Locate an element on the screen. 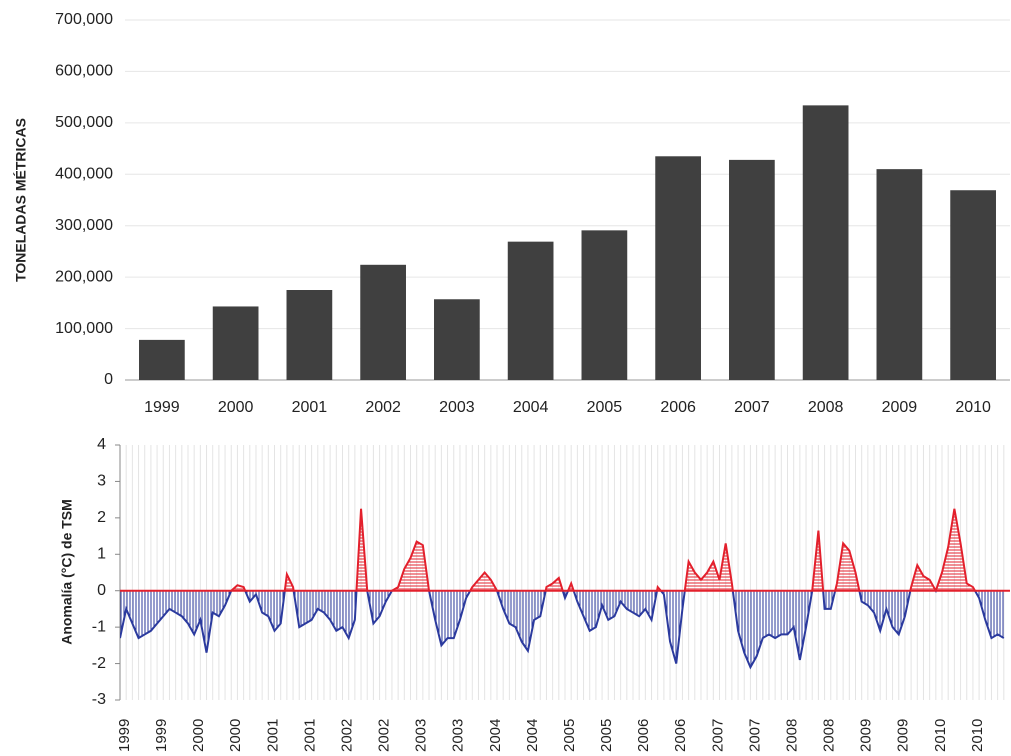  y-axis-label: Anomalía (°C) de TSM is located at coordinates (67, 572).